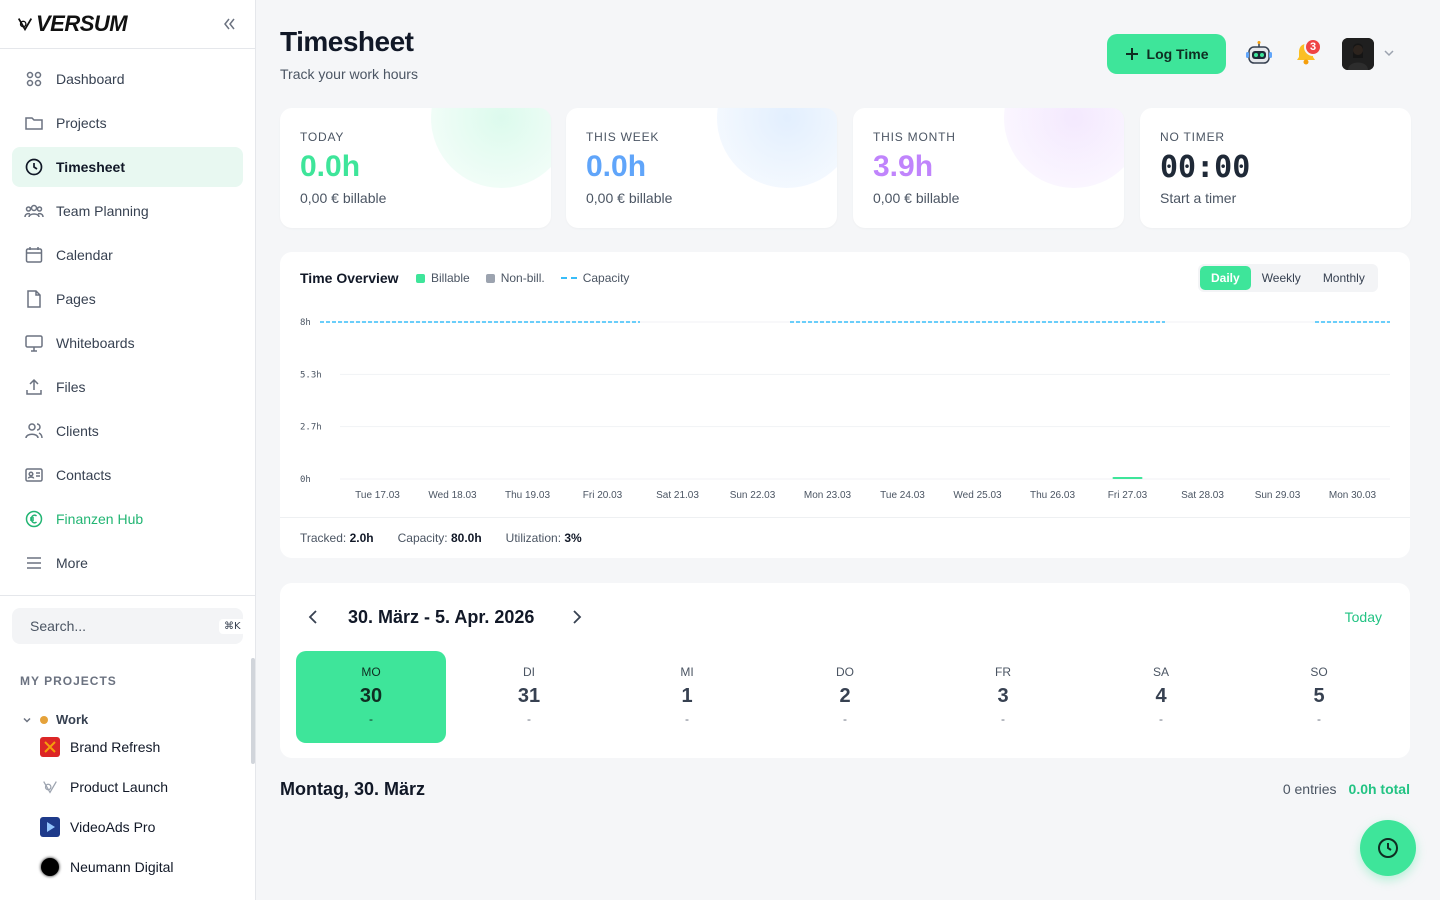  Describe the element at coordinates (1313, 47) in the screenshot. I see `notification-badge: 3` at that location.